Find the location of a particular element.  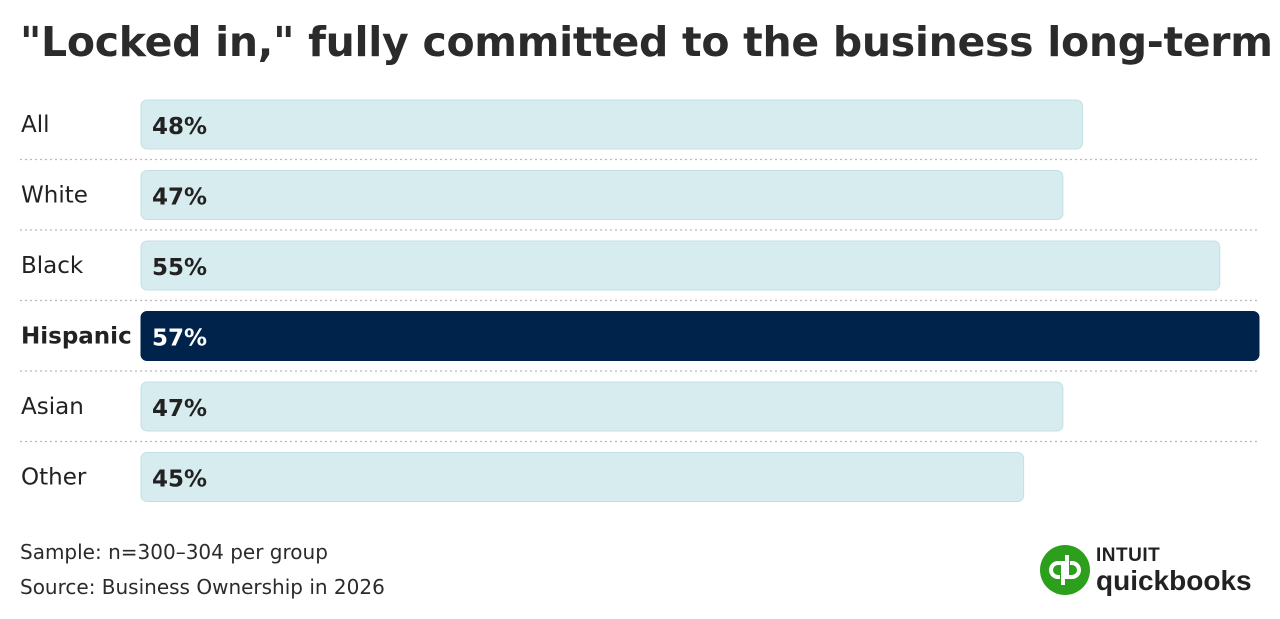

category-label: Hispanic is located at coordinates (76, 337).